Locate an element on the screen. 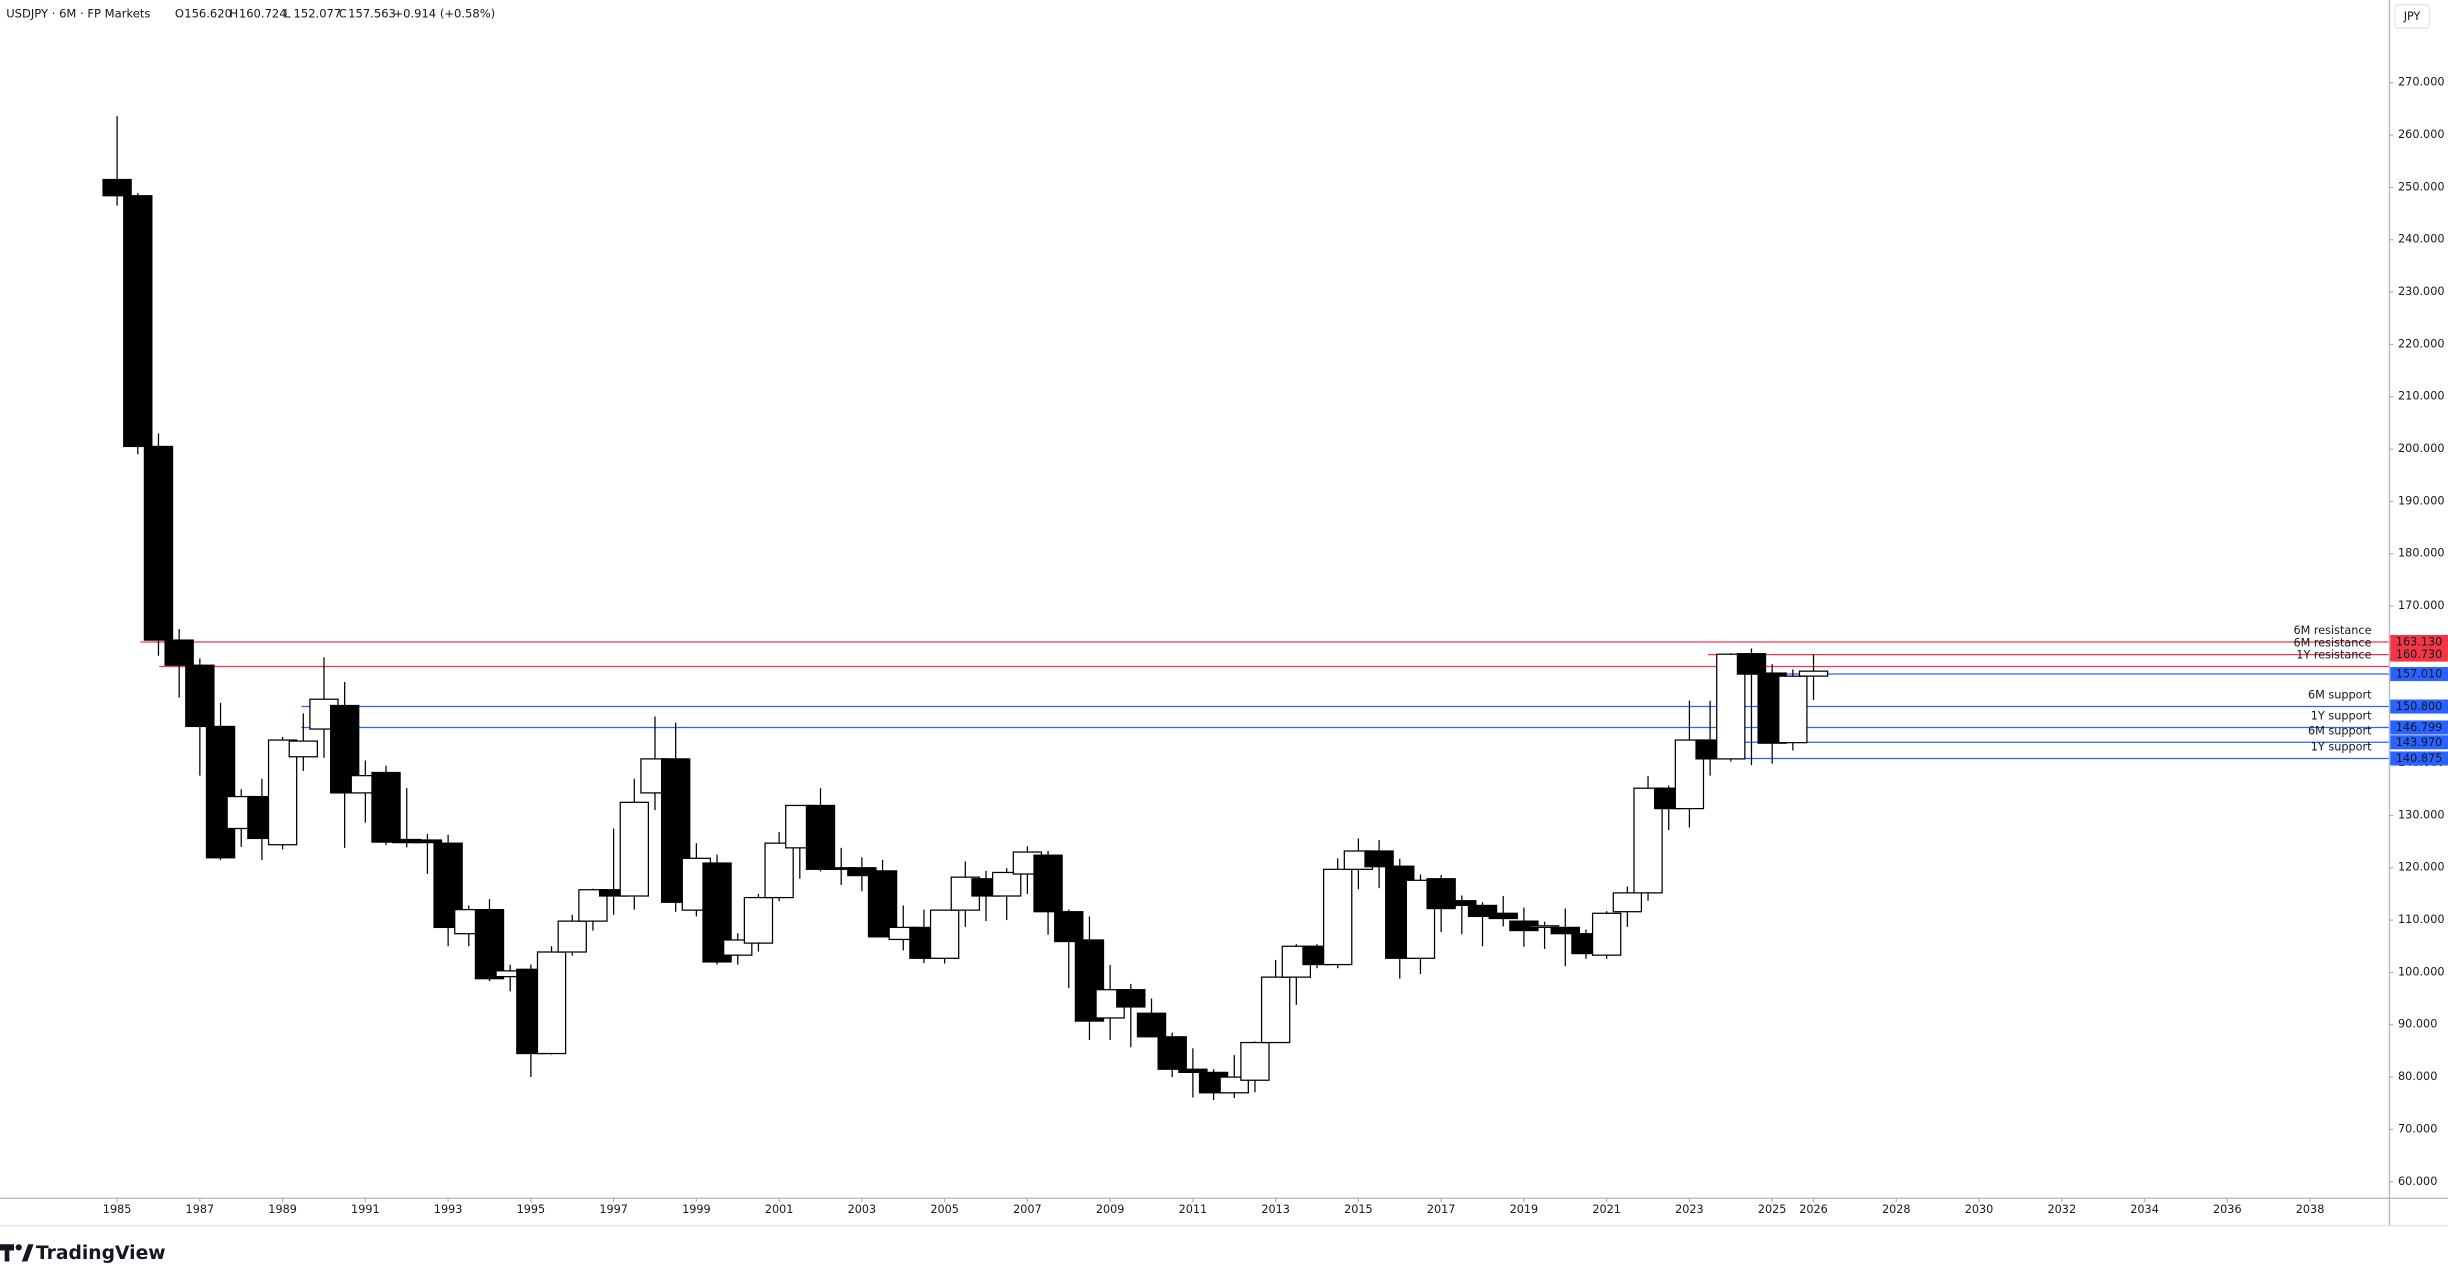  y-tick-label: 240.000 is located at coordinates (2421, 239).